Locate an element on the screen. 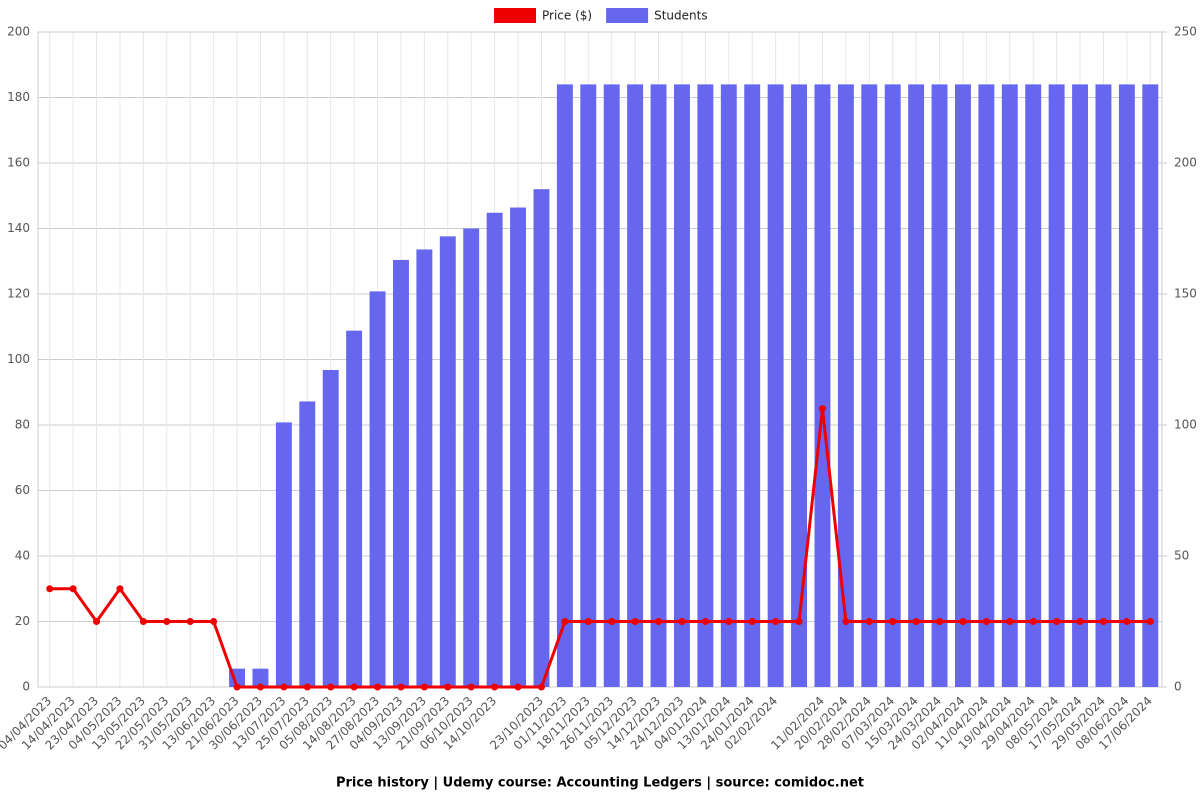  y-tick-label: 80 is located at coordinates (22, 425).